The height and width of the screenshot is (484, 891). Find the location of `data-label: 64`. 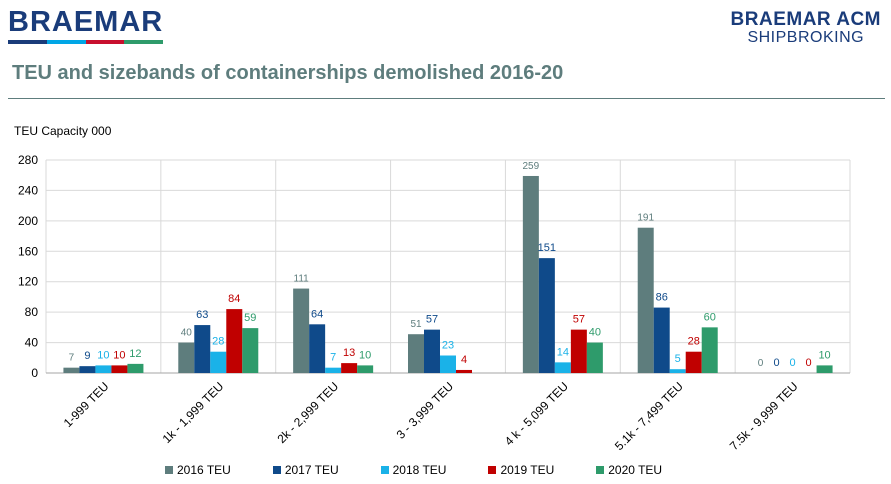

data-label: 64 is located at coordinates (317, 314).